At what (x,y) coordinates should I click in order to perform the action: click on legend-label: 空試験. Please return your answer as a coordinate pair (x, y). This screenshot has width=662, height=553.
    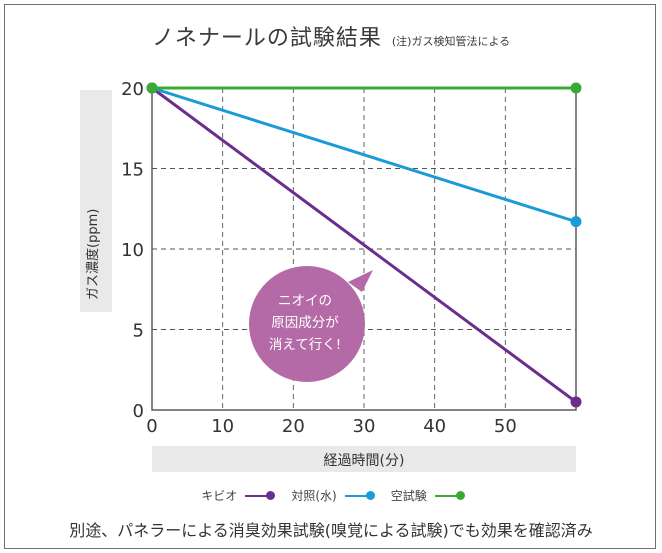
    Looking at the image, I should click on (408, 496).